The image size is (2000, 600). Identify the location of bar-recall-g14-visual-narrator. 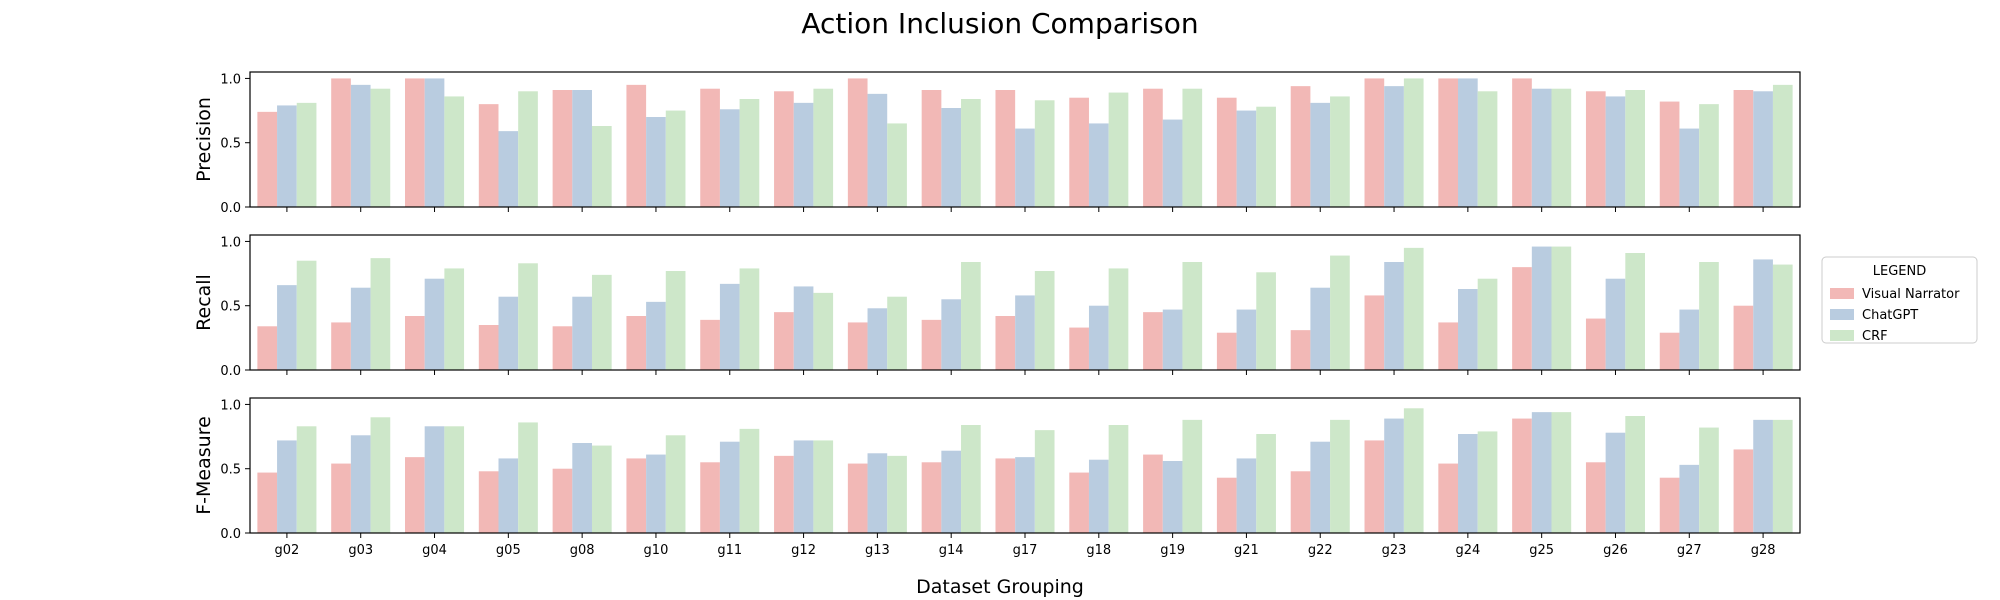
(931, 344).